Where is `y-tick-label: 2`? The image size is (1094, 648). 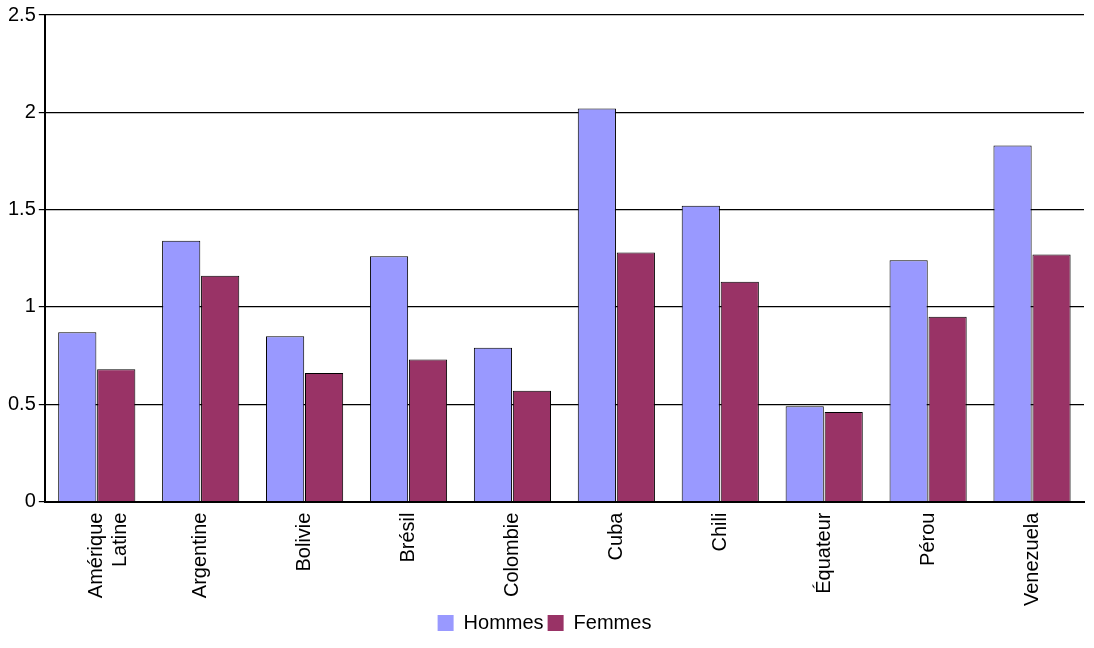 y-tick-label: 2 is located at coordinates (30, 110).